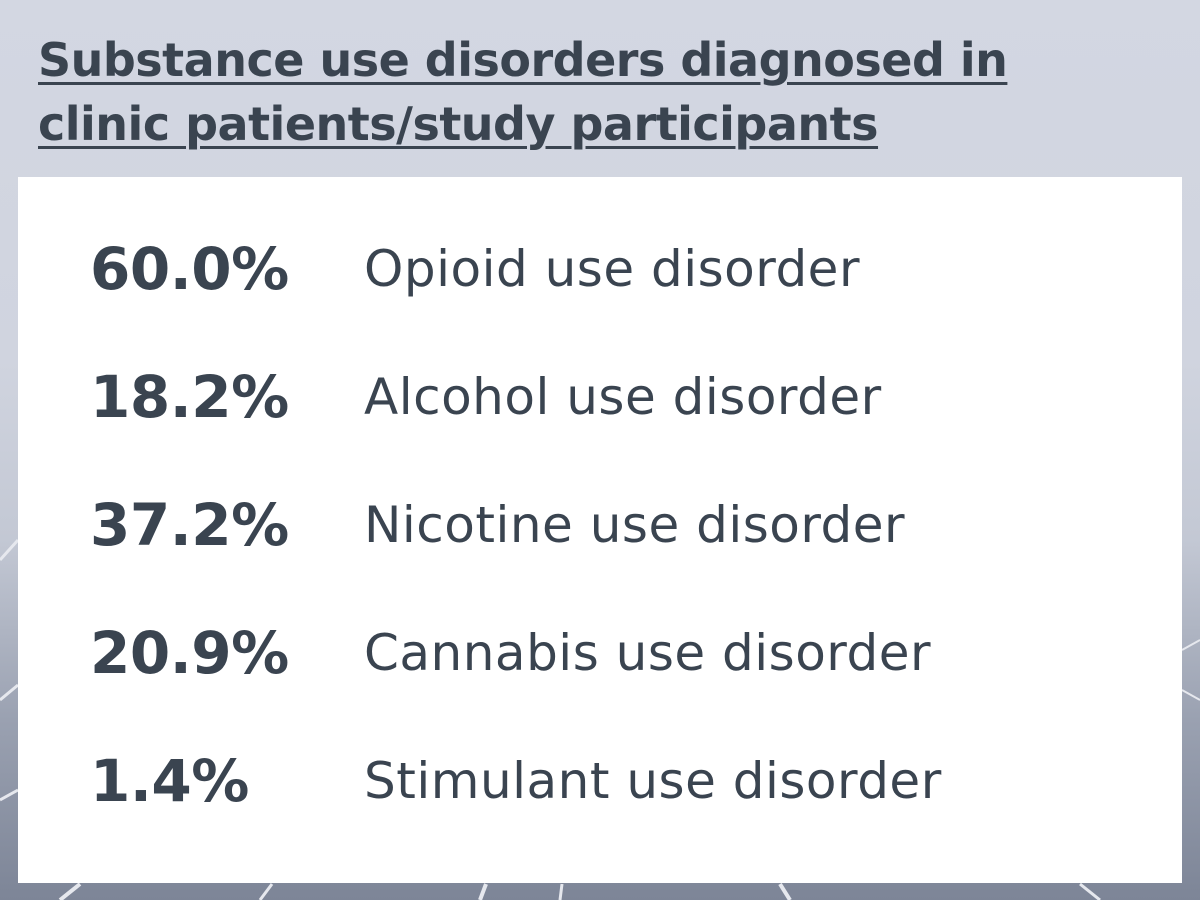 This screenshot has width=1200, height=900. I want to click on stat-row-nicotine: 37.2% Nicotine use disorder, so click(600, 525).